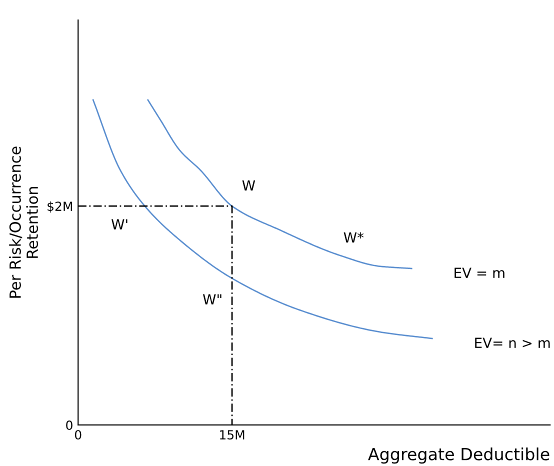 The width and height of the screenshot is (554, 466). I want to click on x-axis-title: Aggregate Deductible, so click(459, 456).